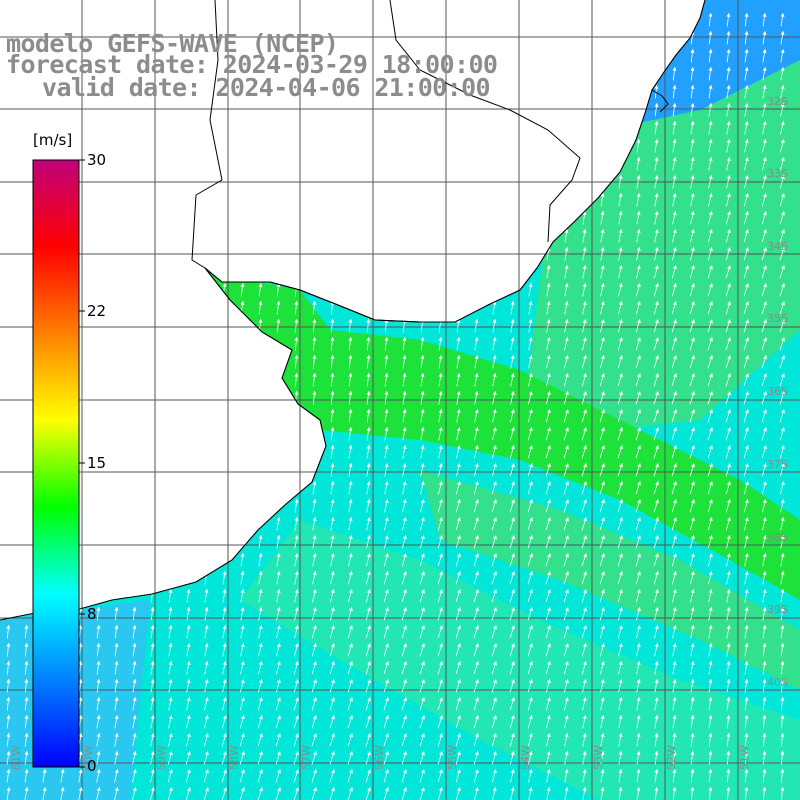  What do you see at coordinates (306, 757) in the screenshot?
I see `longitude-label: 57W` at bounding box center [306, 757].